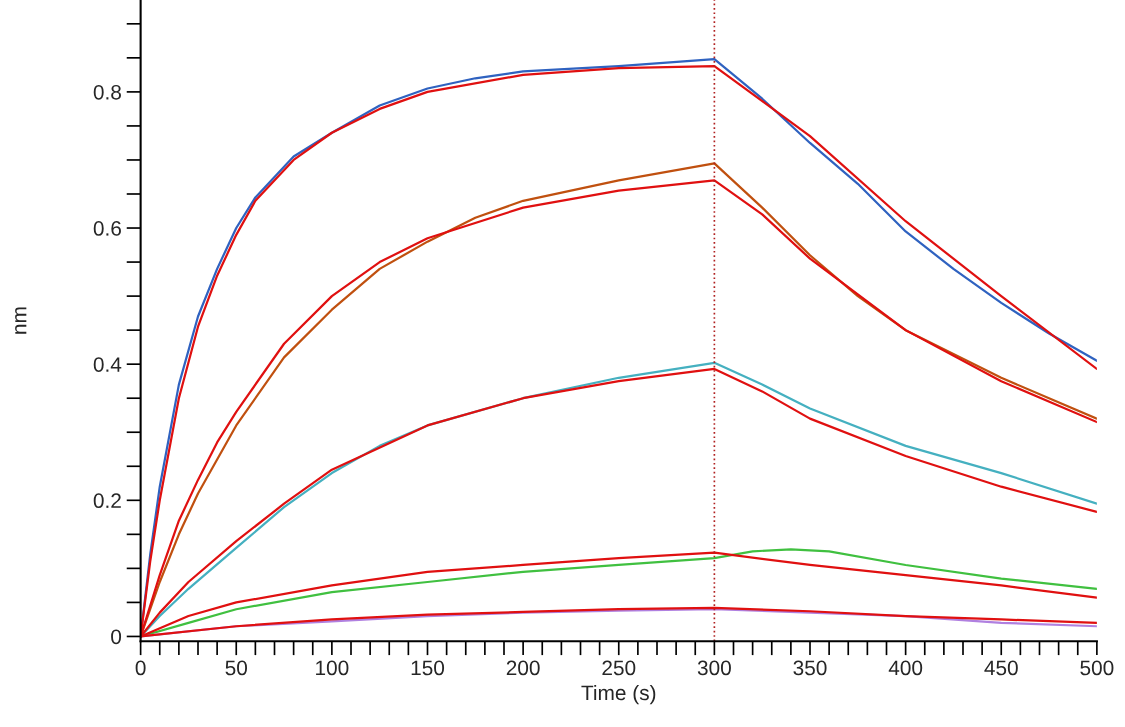 Image resolution: width=1125 pixels, height=727 pixels. What do you see at coordinates (107, 92) in the screenshot?
I see `y-tick-label: 0.8` at bounding box center [107, 92].